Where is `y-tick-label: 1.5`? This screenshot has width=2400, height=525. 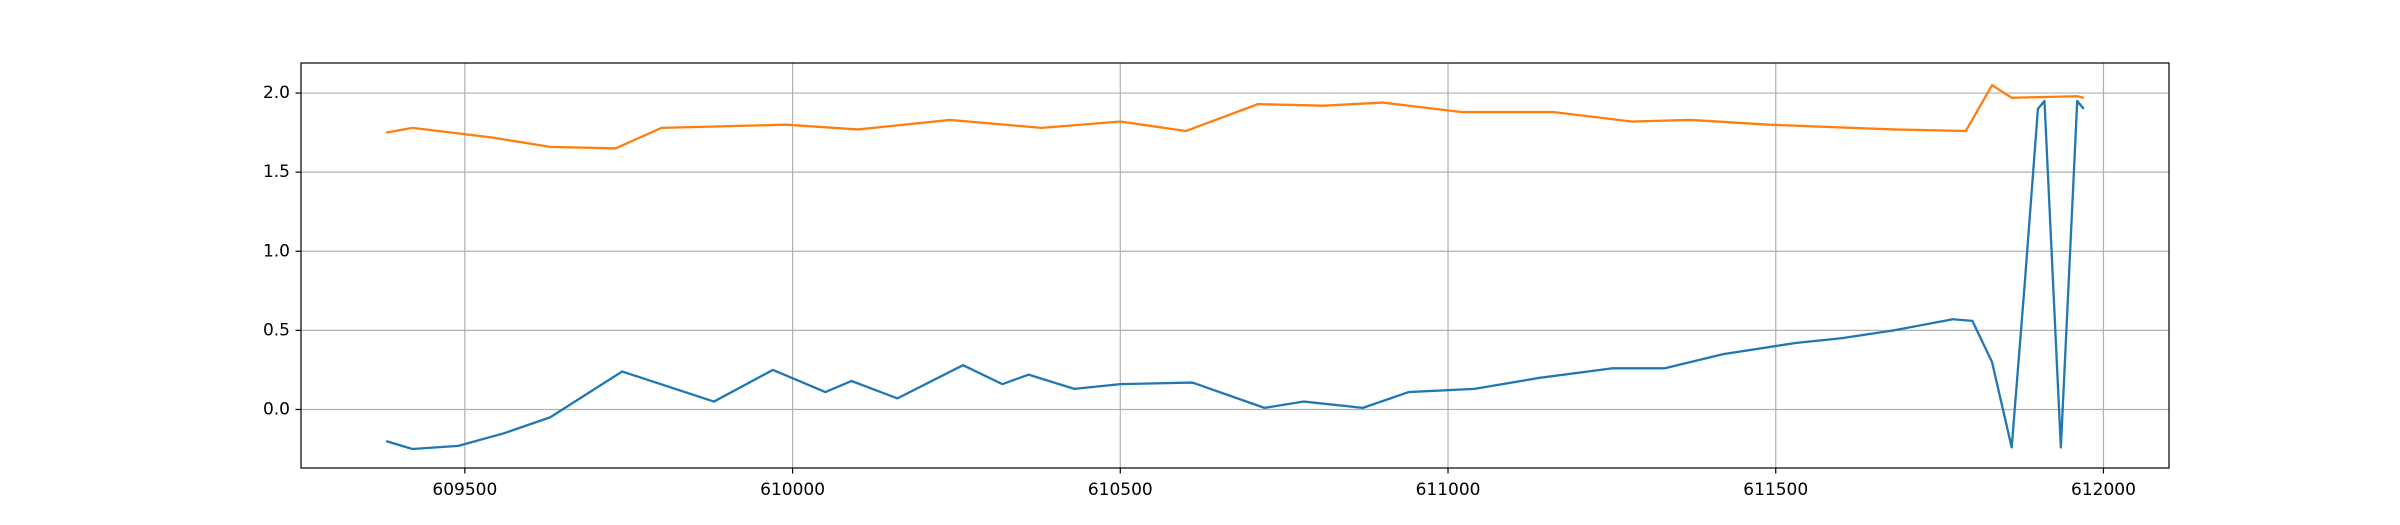 y-tick-label: 1.5 is located at coordinates (276, 172).